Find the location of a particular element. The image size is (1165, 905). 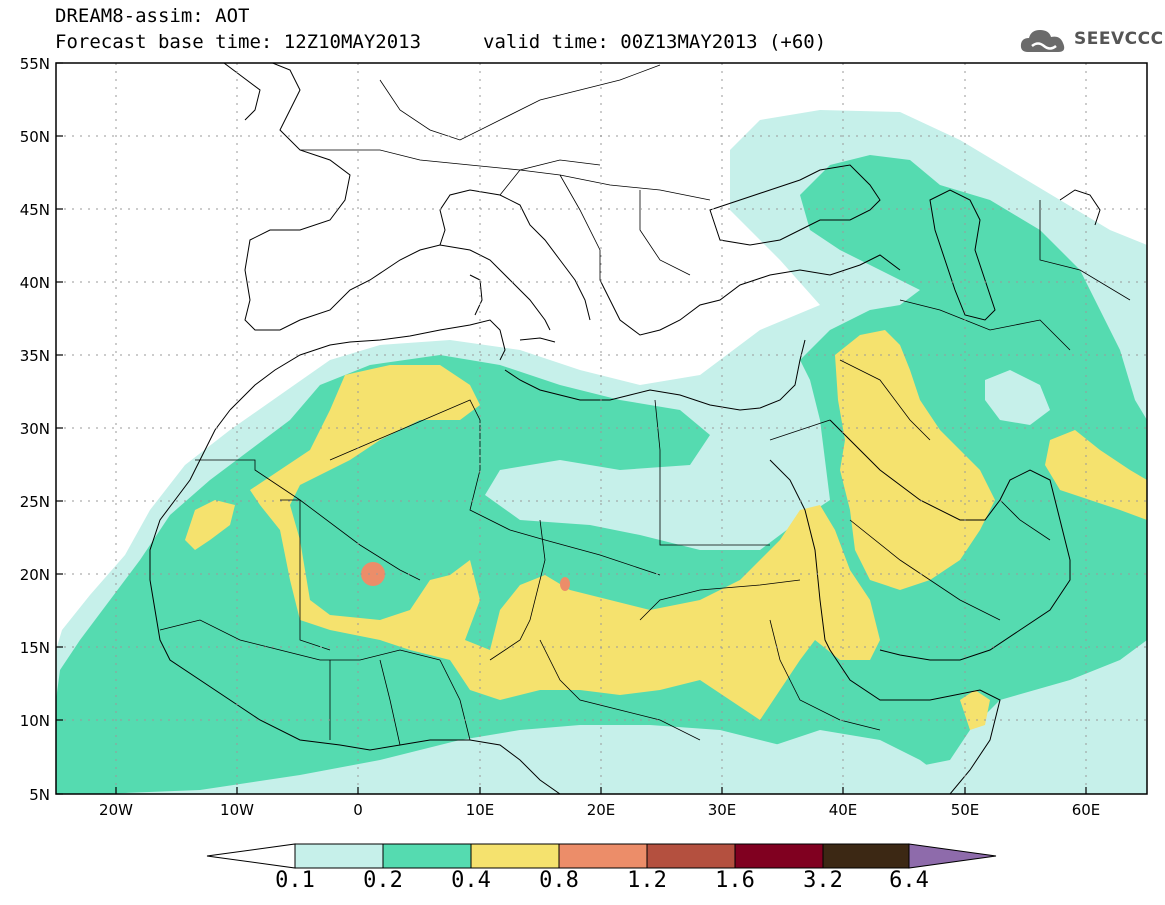

logo-text: SEEVCCC is located at coordinates (1119, 39).